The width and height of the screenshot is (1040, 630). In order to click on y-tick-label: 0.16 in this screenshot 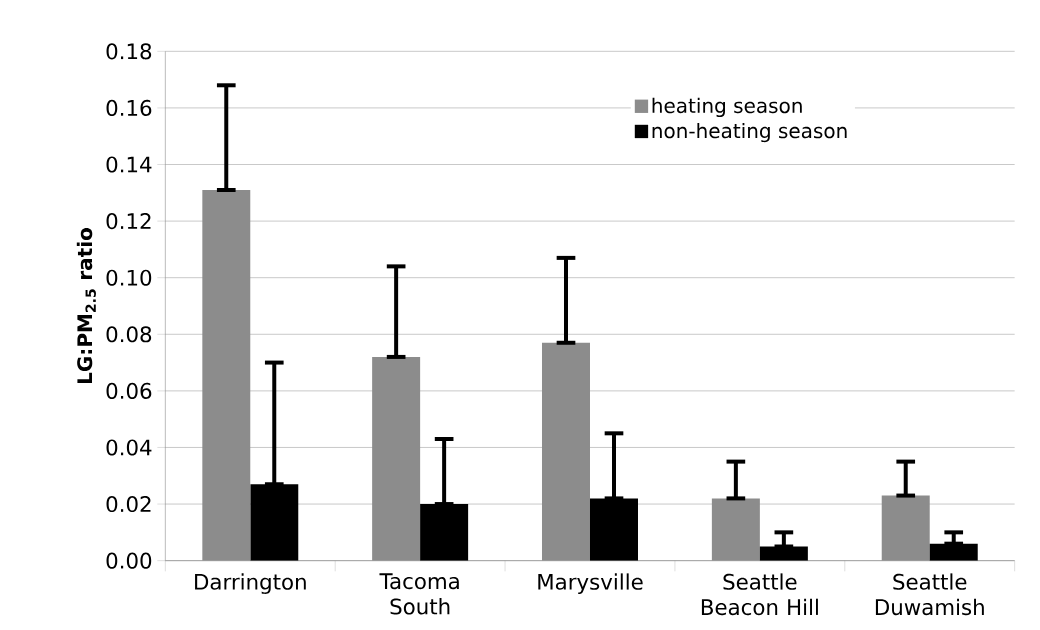, I will do `click(129, 107)`.